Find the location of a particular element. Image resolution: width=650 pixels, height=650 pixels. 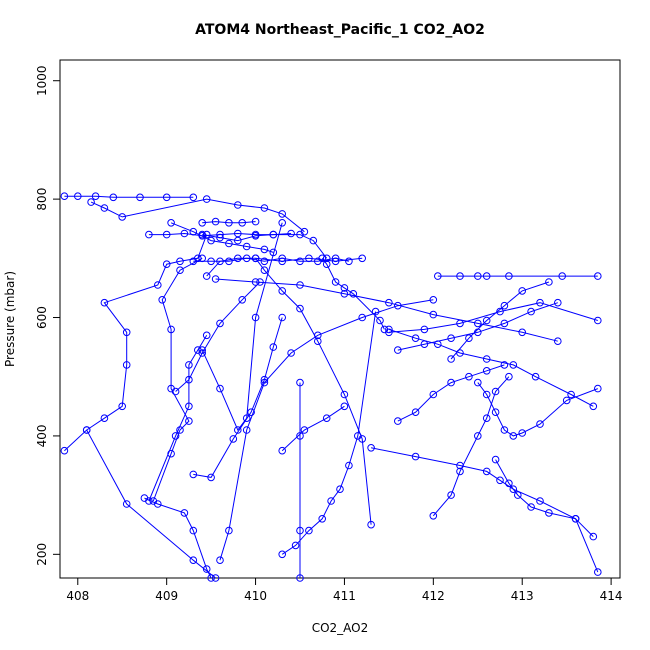

y-tick-label: 200 is located at coordinates (42, 554).